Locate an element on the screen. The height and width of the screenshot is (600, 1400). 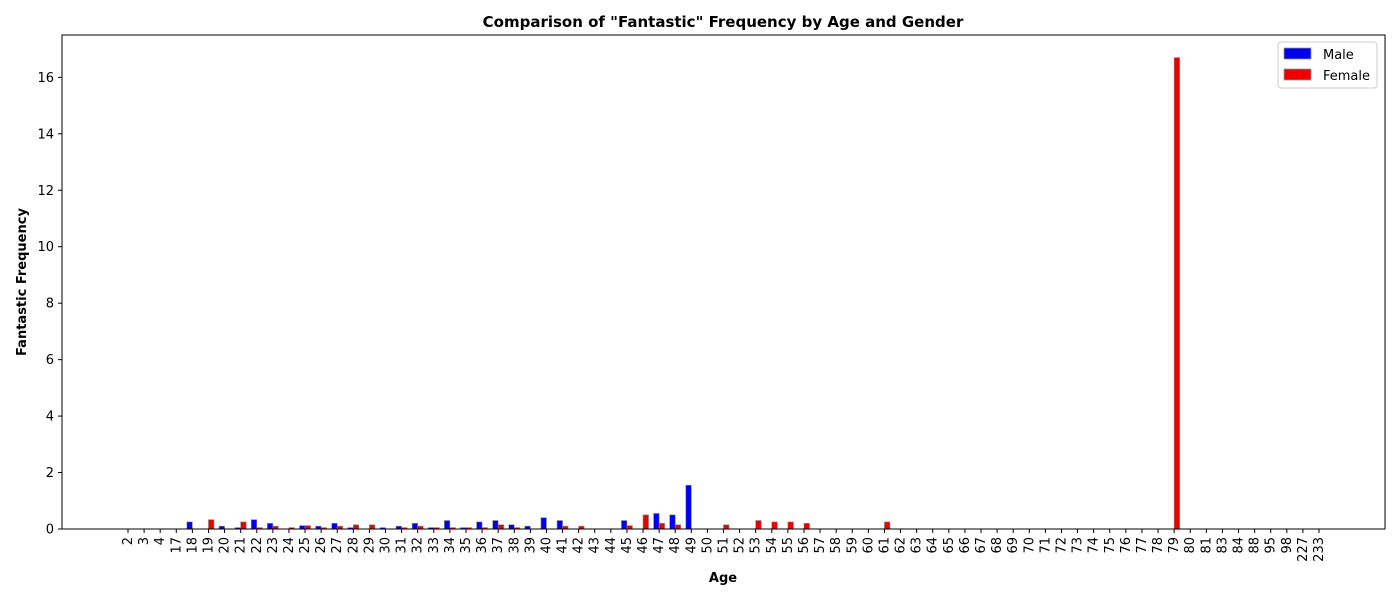
x-tick-label: 51 is located at coordinates (724, 545).